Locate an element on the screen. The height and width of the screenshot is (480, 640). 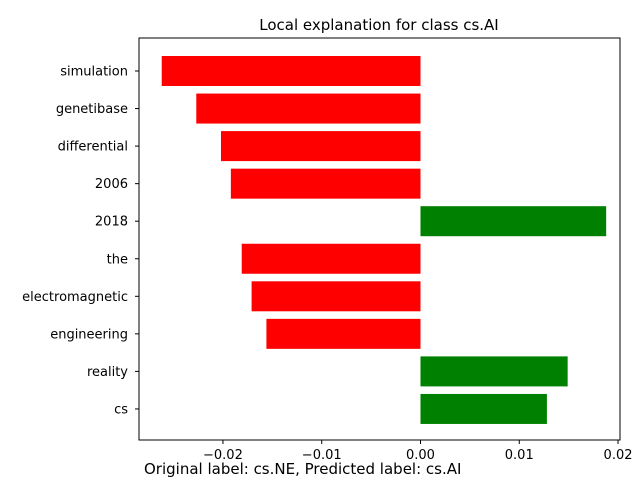
y-tick-label: 2018 is located at coordinates (111, 222).